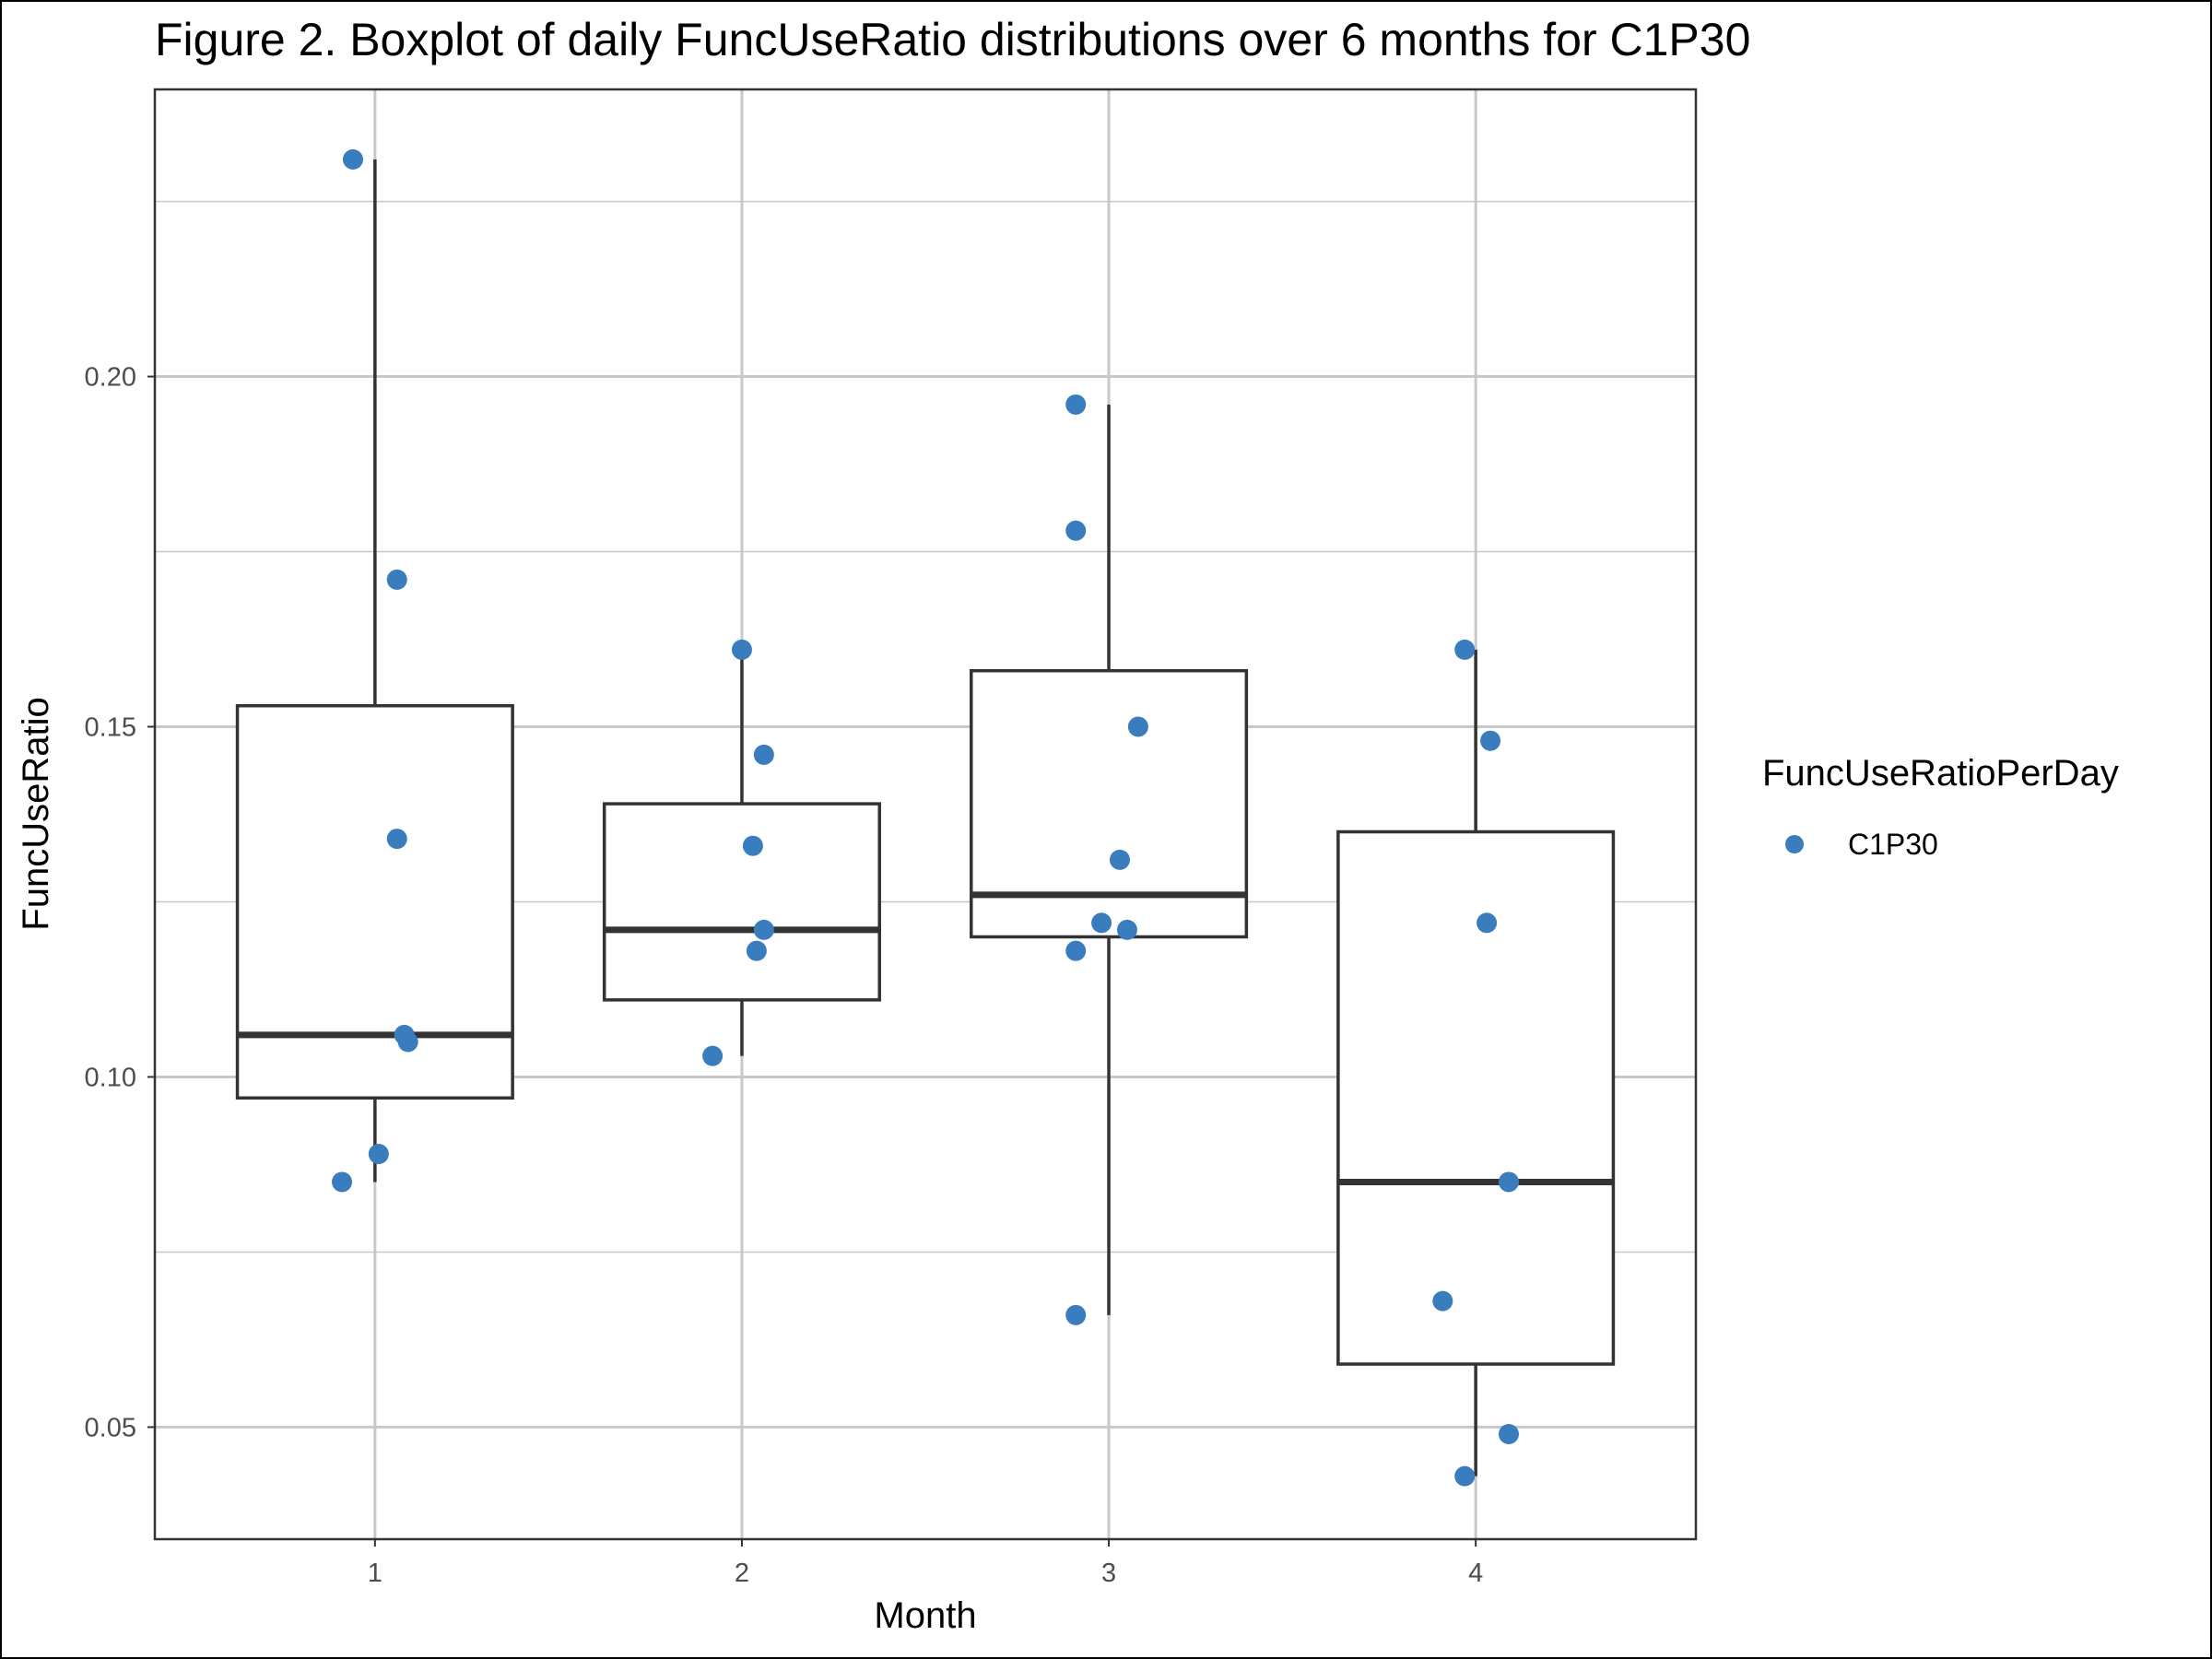 The width and height of the screenshot is (2212, 1659). I want to click on x-tick-label: 4, so click(1475, 1573).